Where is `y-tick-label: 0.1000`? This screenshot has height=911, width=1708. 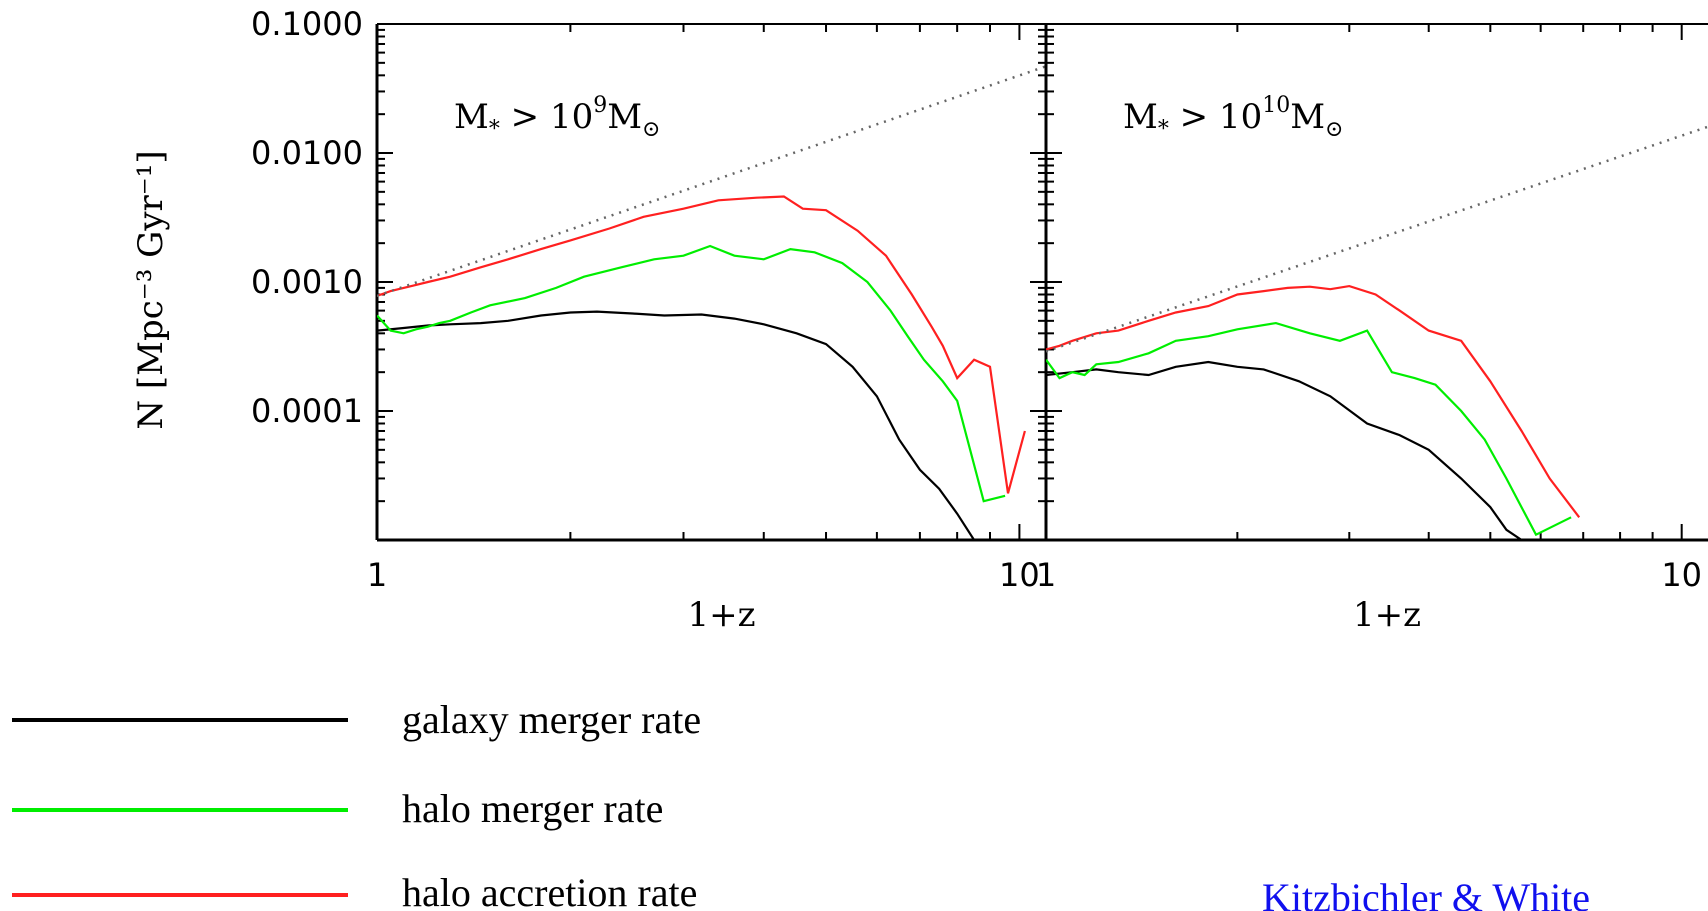 y-tick-label: 0.1000 is located at coordinates (307, 24).